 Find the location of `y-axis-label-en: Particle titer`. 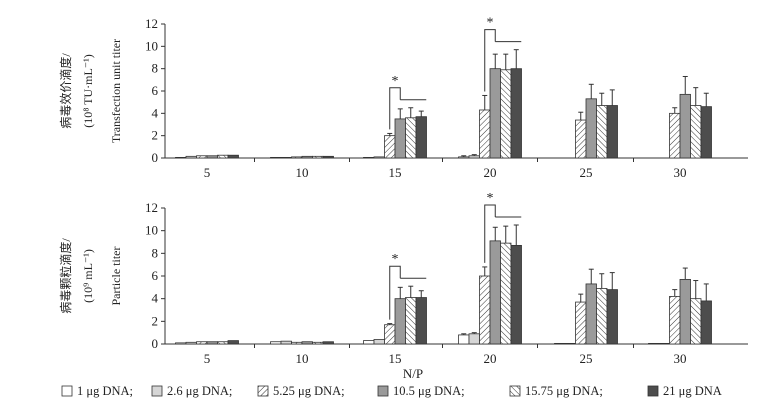

y-axis-label-en: Particle titer is located at coordinates (116, 276).